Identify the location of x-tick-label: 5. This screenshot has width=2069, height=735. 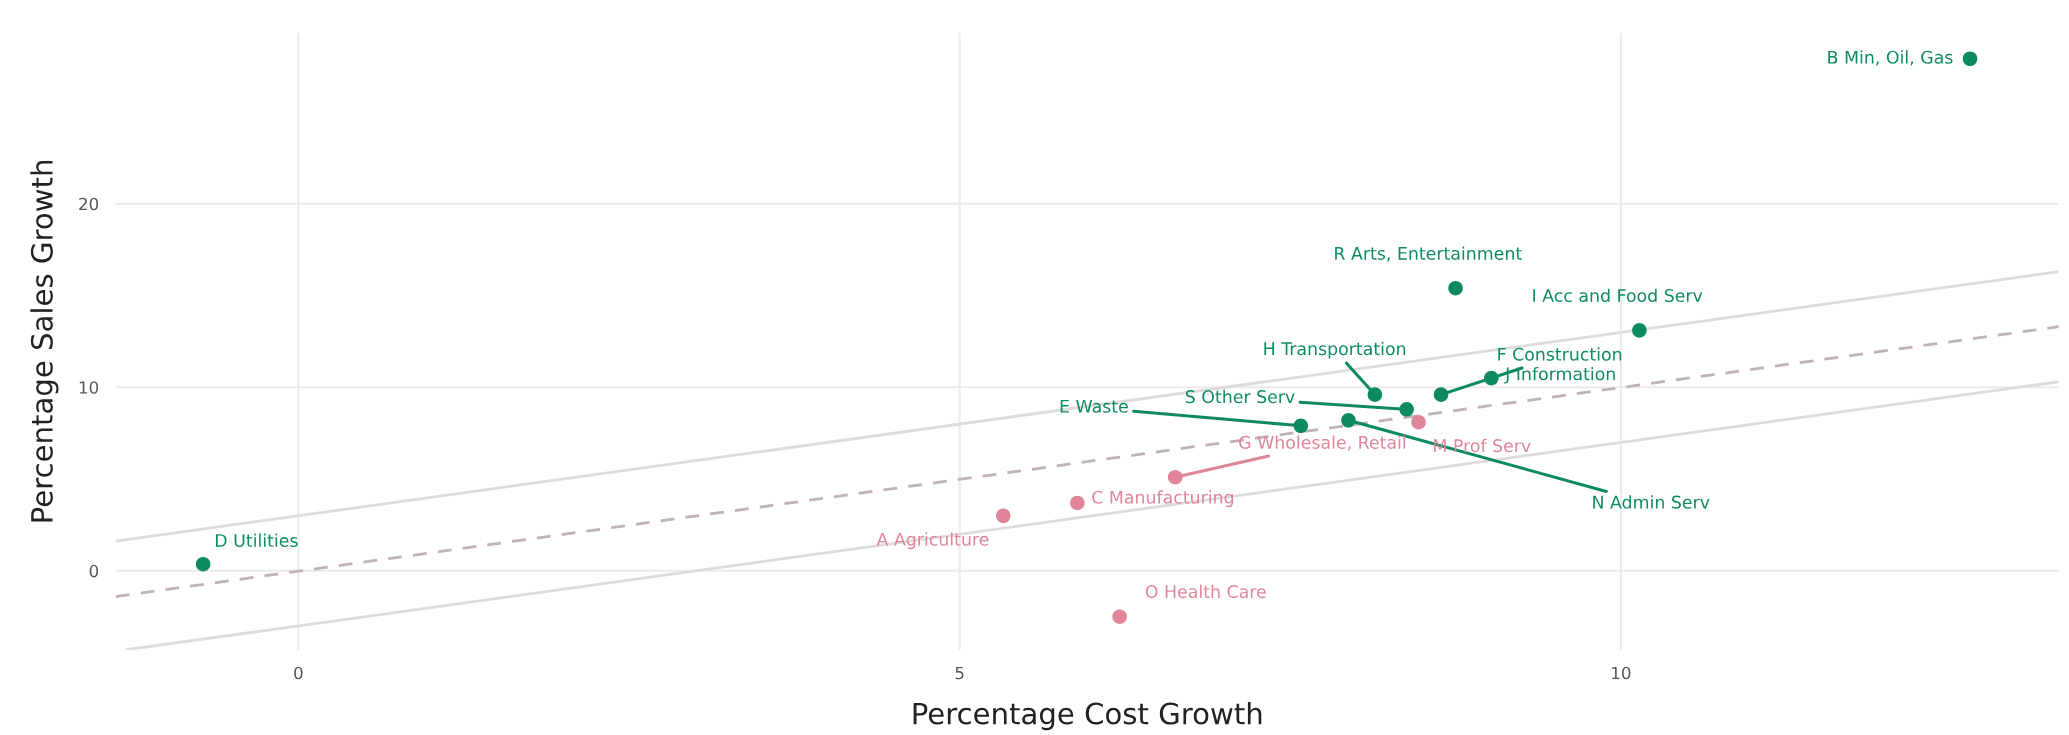
(959, 673).